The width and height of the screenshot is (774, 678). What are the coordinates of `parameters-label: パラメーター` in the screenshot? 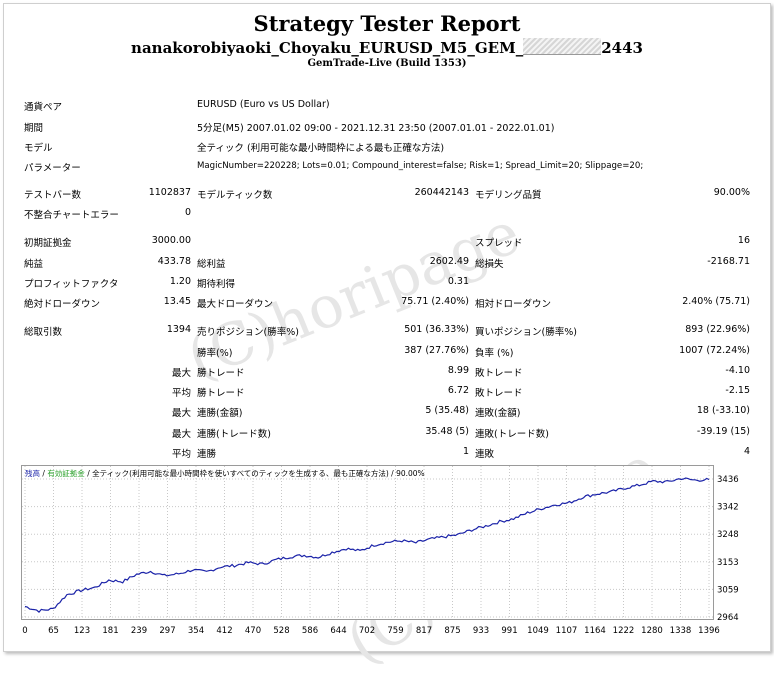 It's located at (52, 168).